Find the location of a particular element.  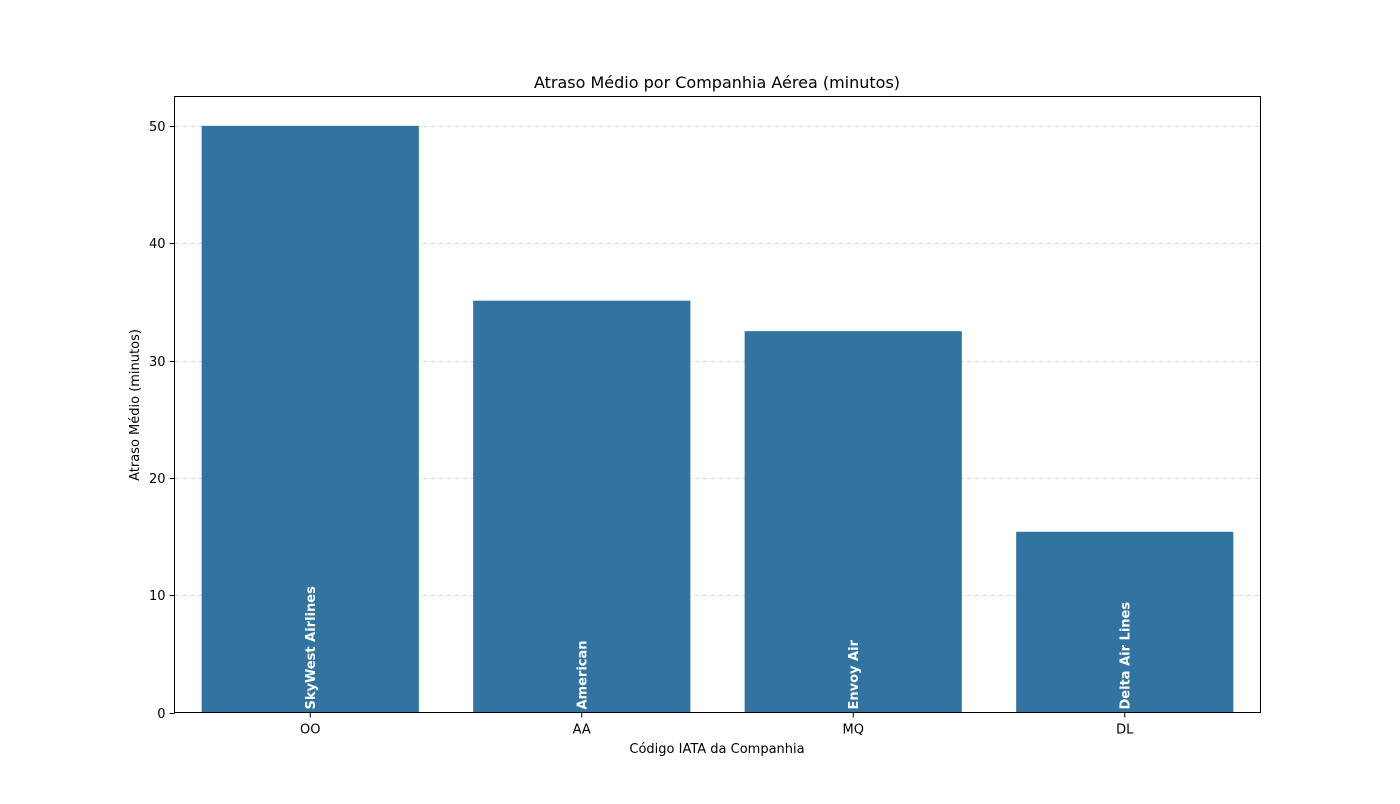

x-tick-label: DL is located at coordinates (1125, 730).